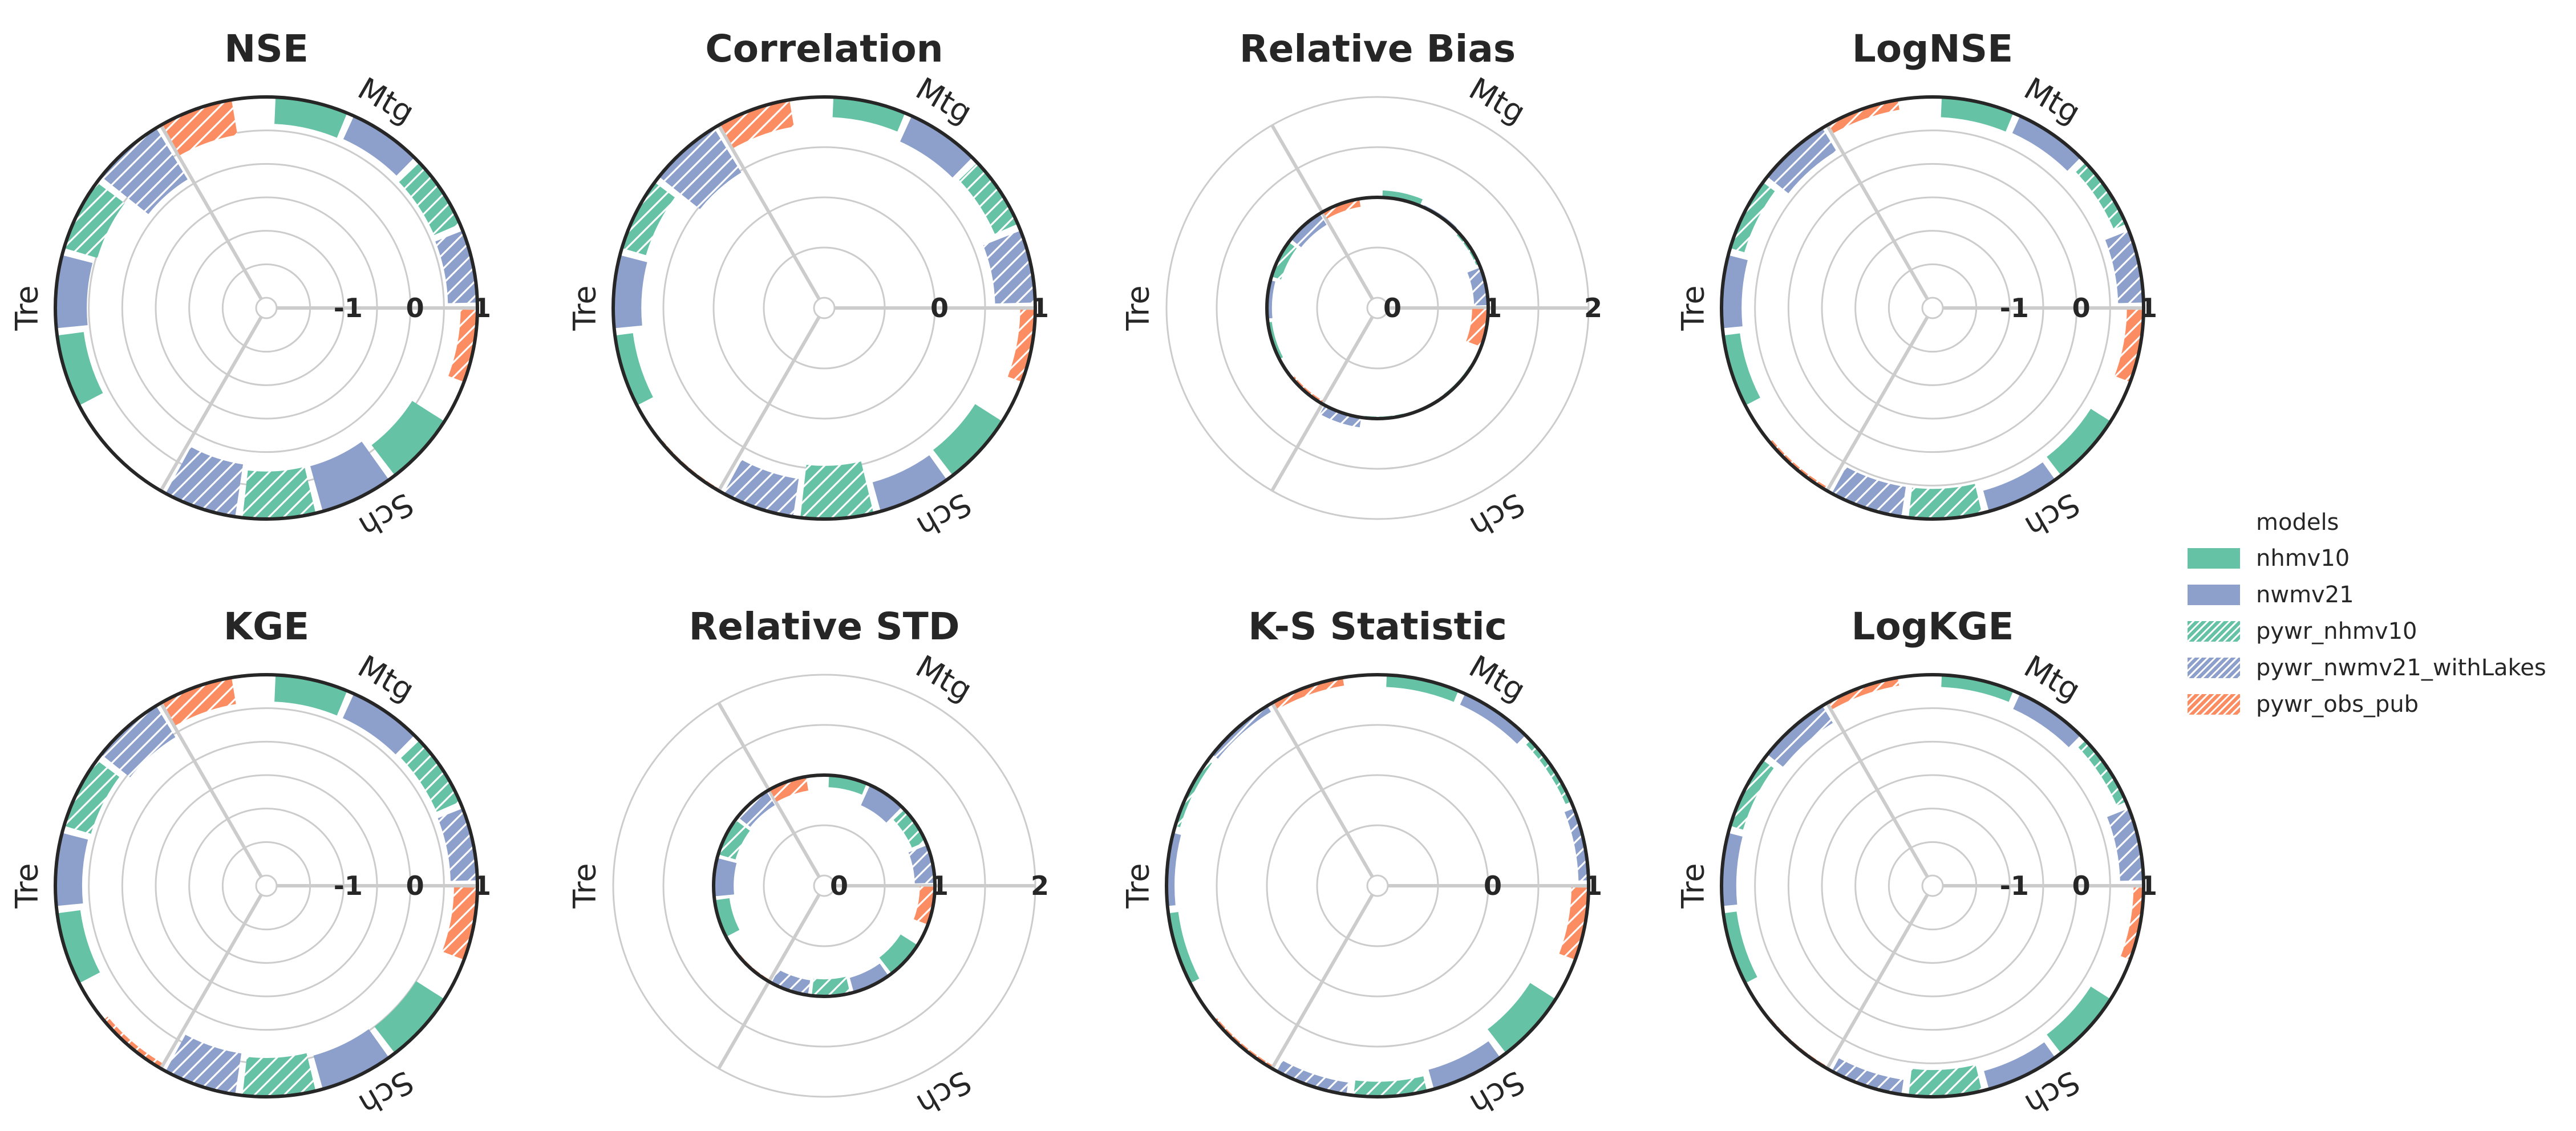  I want to click on subplot-title: Correlation, so click(824, 49).